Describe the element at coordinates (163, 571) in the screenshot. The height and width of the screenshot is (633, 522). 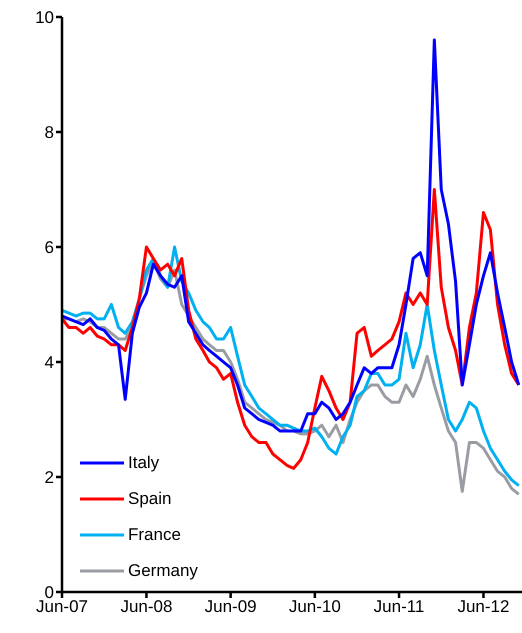
I see `legend-label: Germany` at that location.